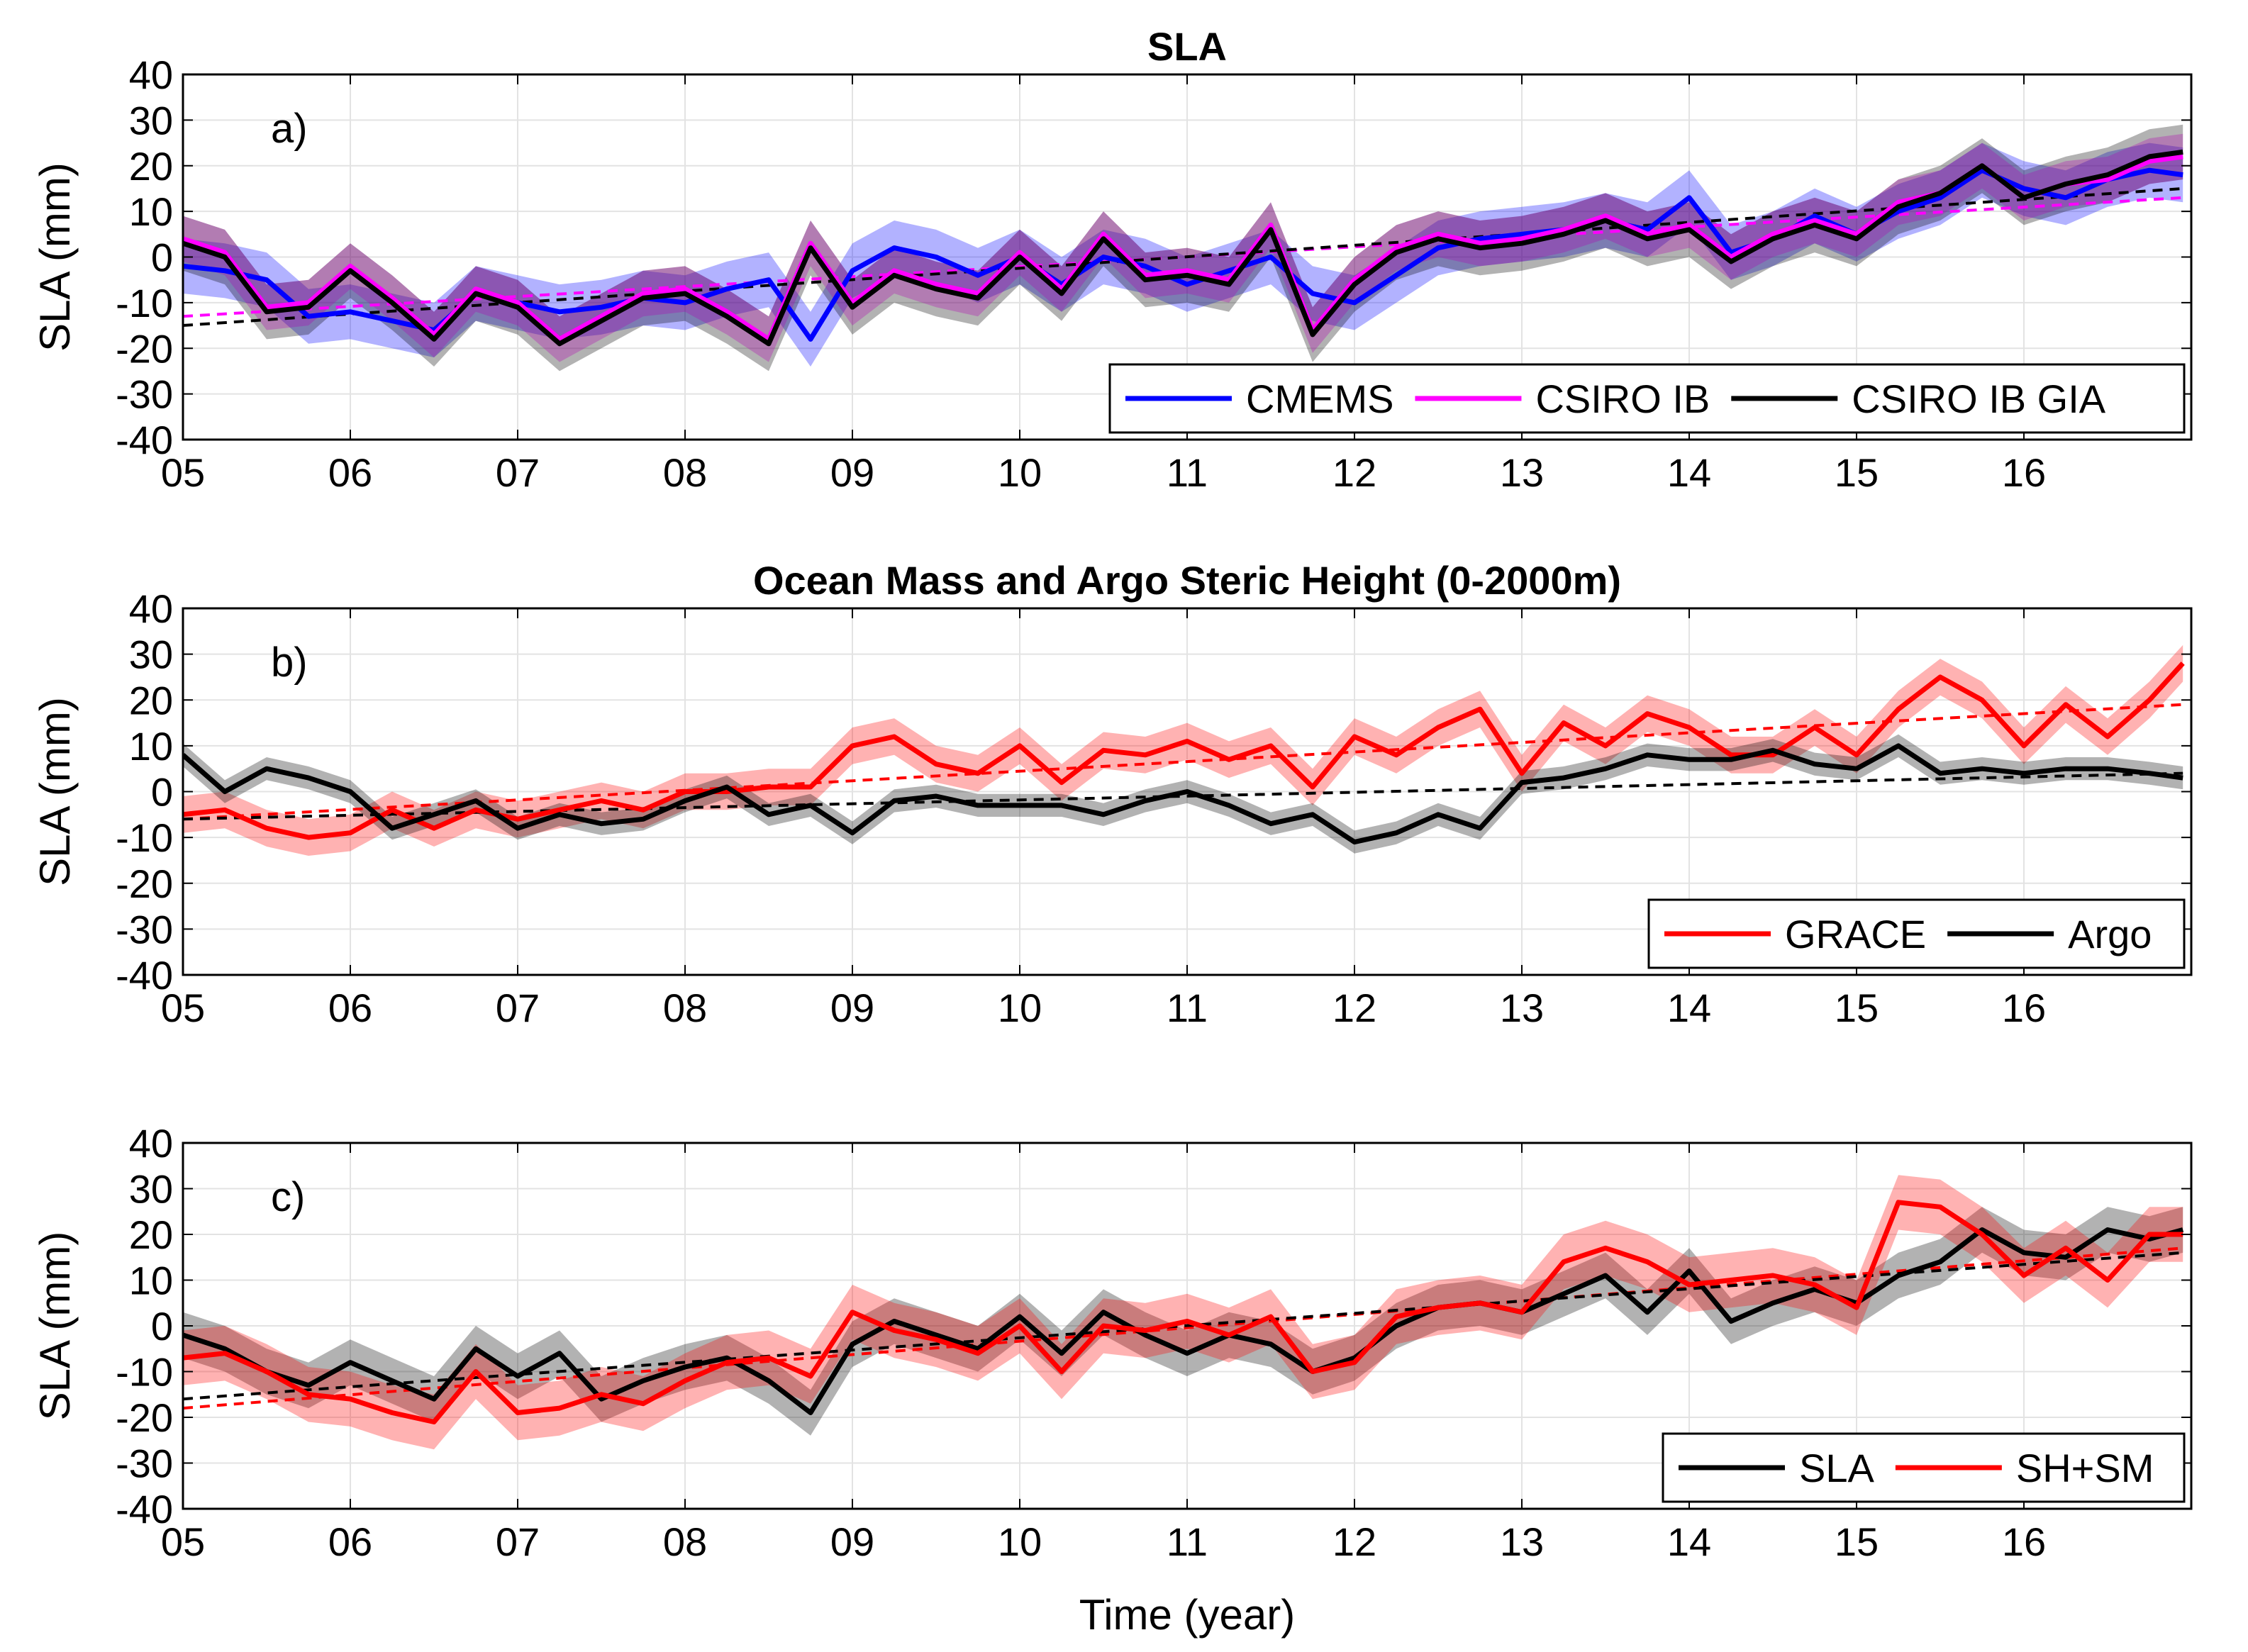  I want to click on legend: GRACE Argo, so click(1916, 933).